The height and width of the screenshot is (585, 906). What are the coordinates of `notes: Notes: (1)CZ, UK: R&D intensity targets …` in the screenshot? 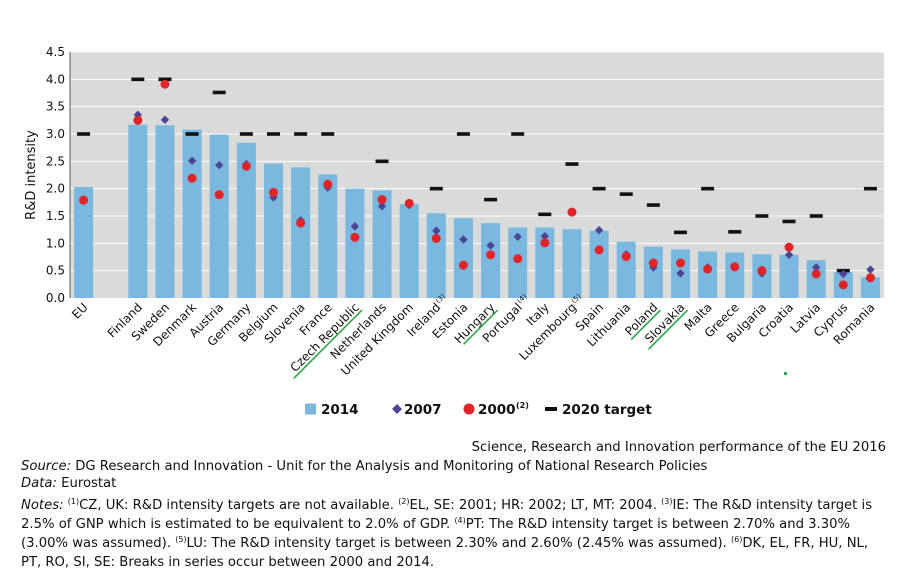 It's located at (456, 534).